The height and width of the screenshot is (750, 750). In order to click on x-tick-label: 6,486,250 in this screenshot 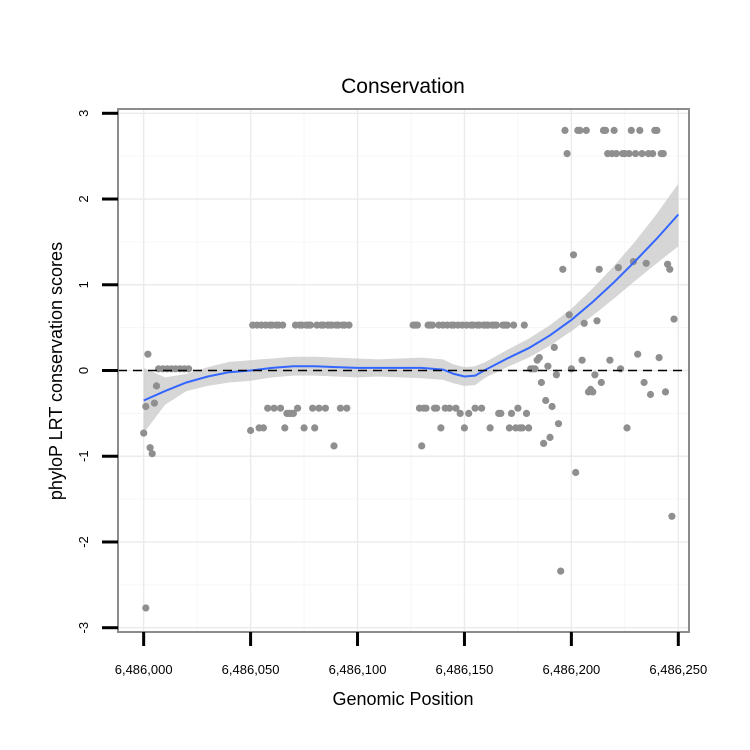, I will do `click(678, 669)`.